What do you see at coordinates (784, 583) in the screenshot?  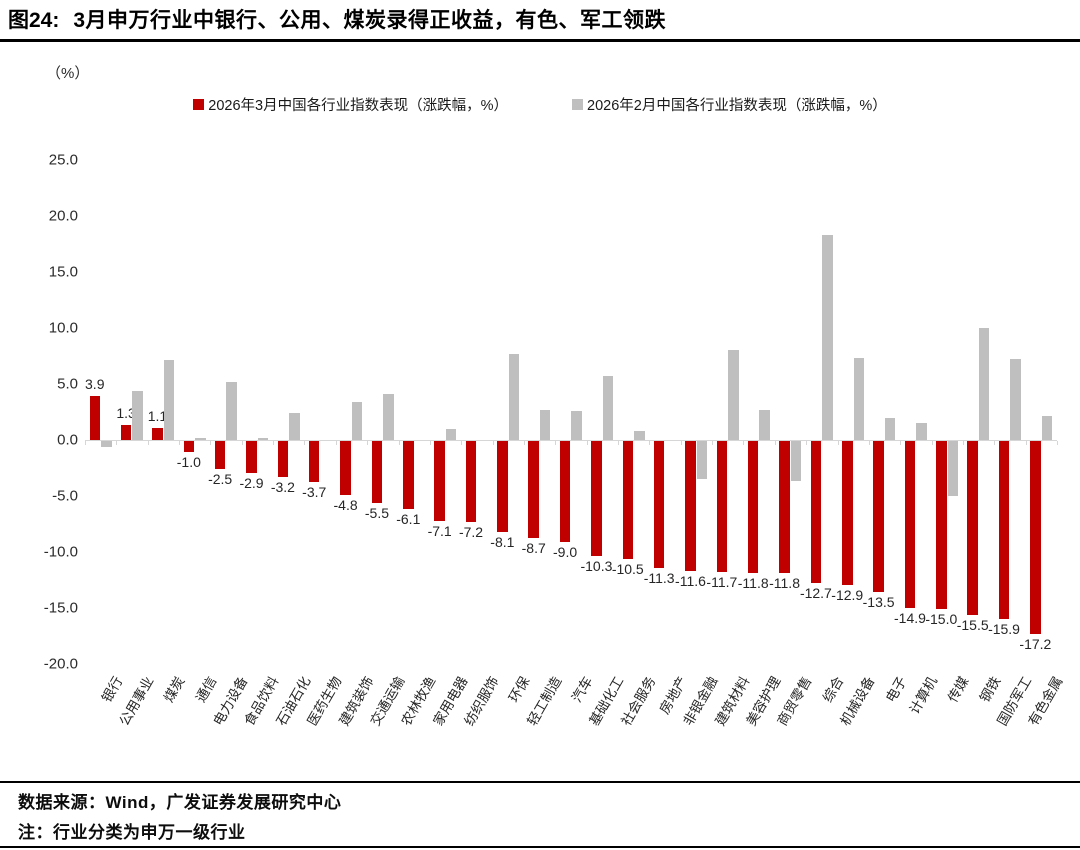 I see `bar-value-label: -11.8` at bounding box center [784, 583].